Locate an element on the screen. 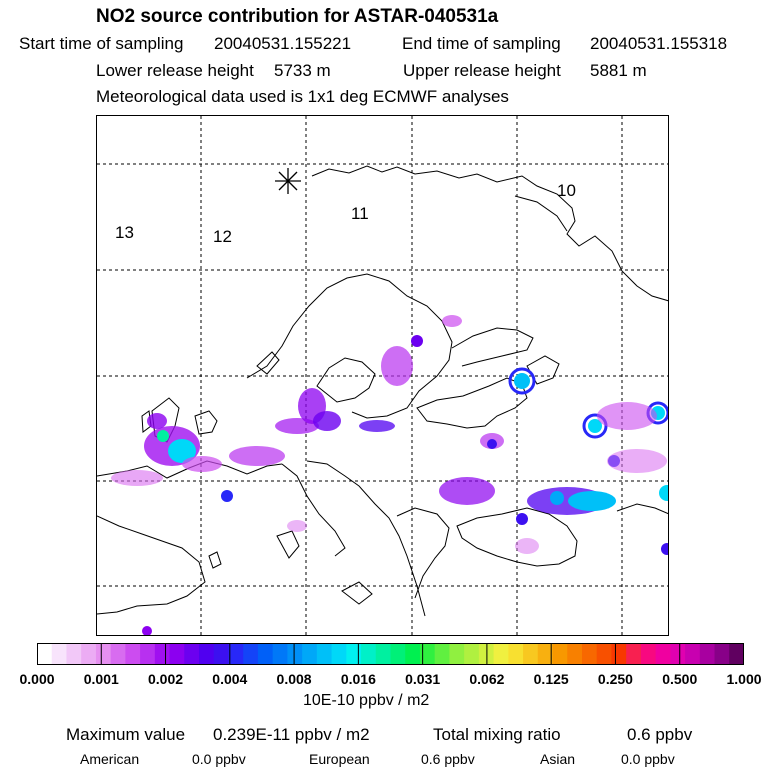  colorbar-tick-label: 0.062 is located at coordinates (487, 679).